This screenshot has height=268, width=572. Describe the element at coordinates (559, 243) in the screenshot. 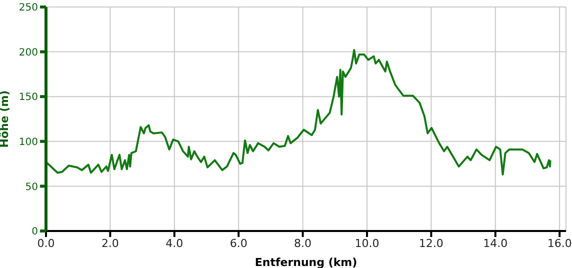

I see `x-tick-label: 16.0` at that location.